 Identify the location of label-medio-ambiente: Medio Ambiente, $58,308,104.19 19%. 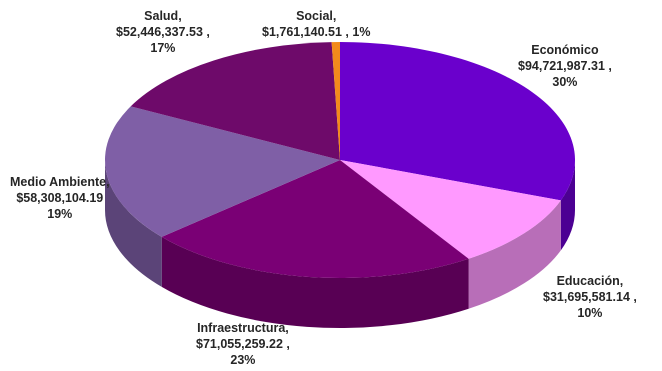
(60, 198).